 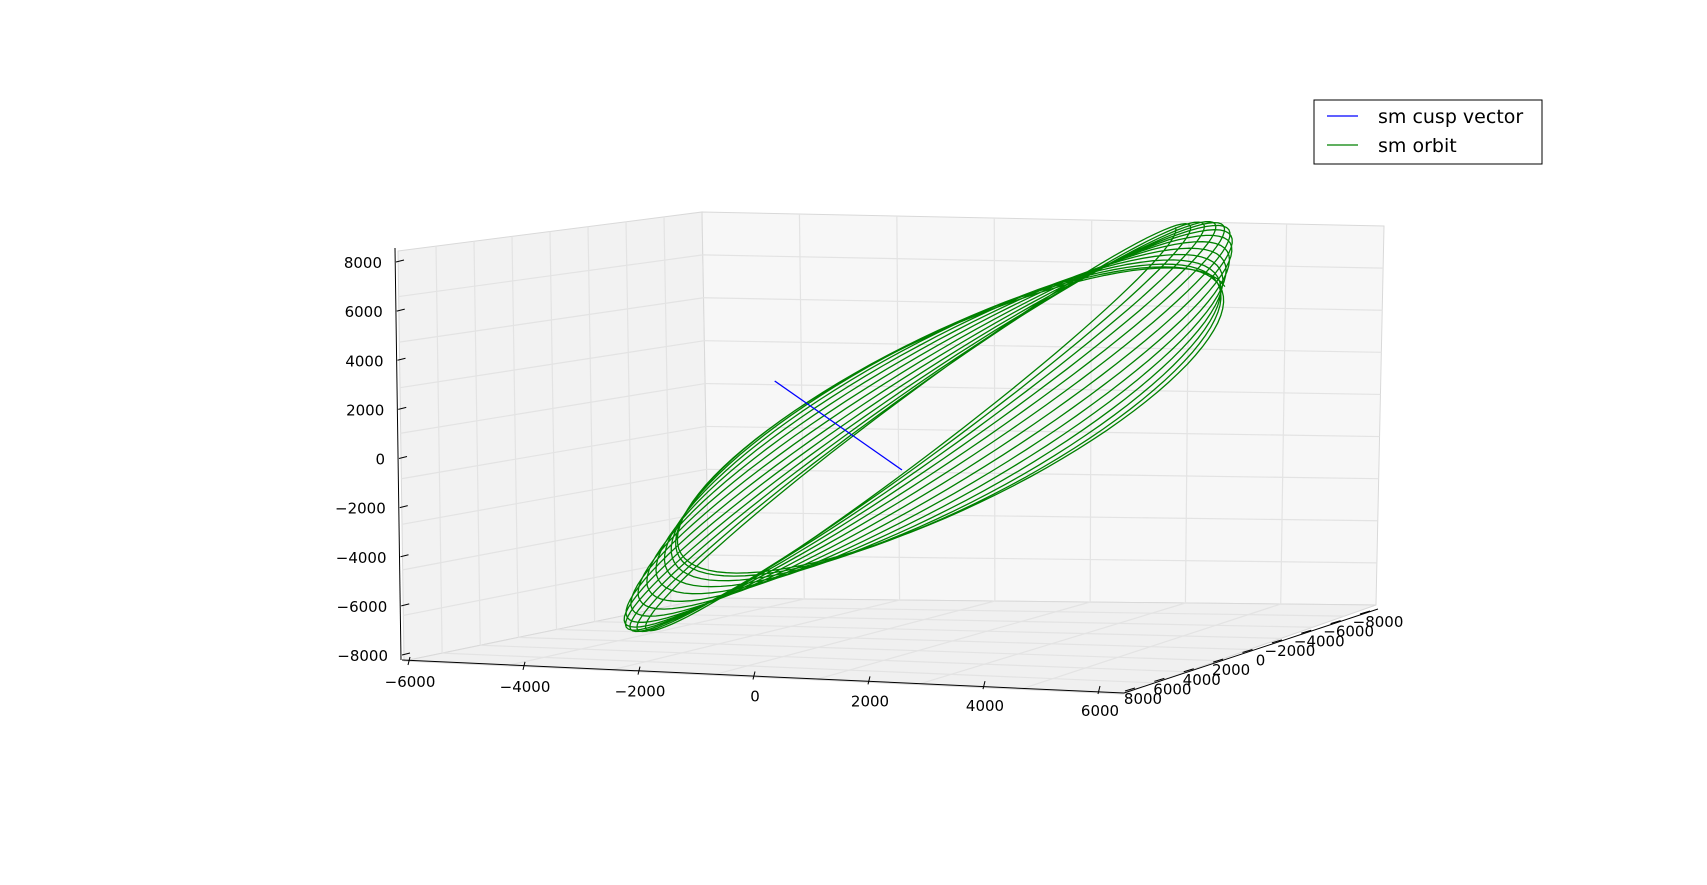 What do you see at coordinates (1290, 651) in the screenshot?
I see `y-tick-label: −2000` at bounding box center [1290, 651].